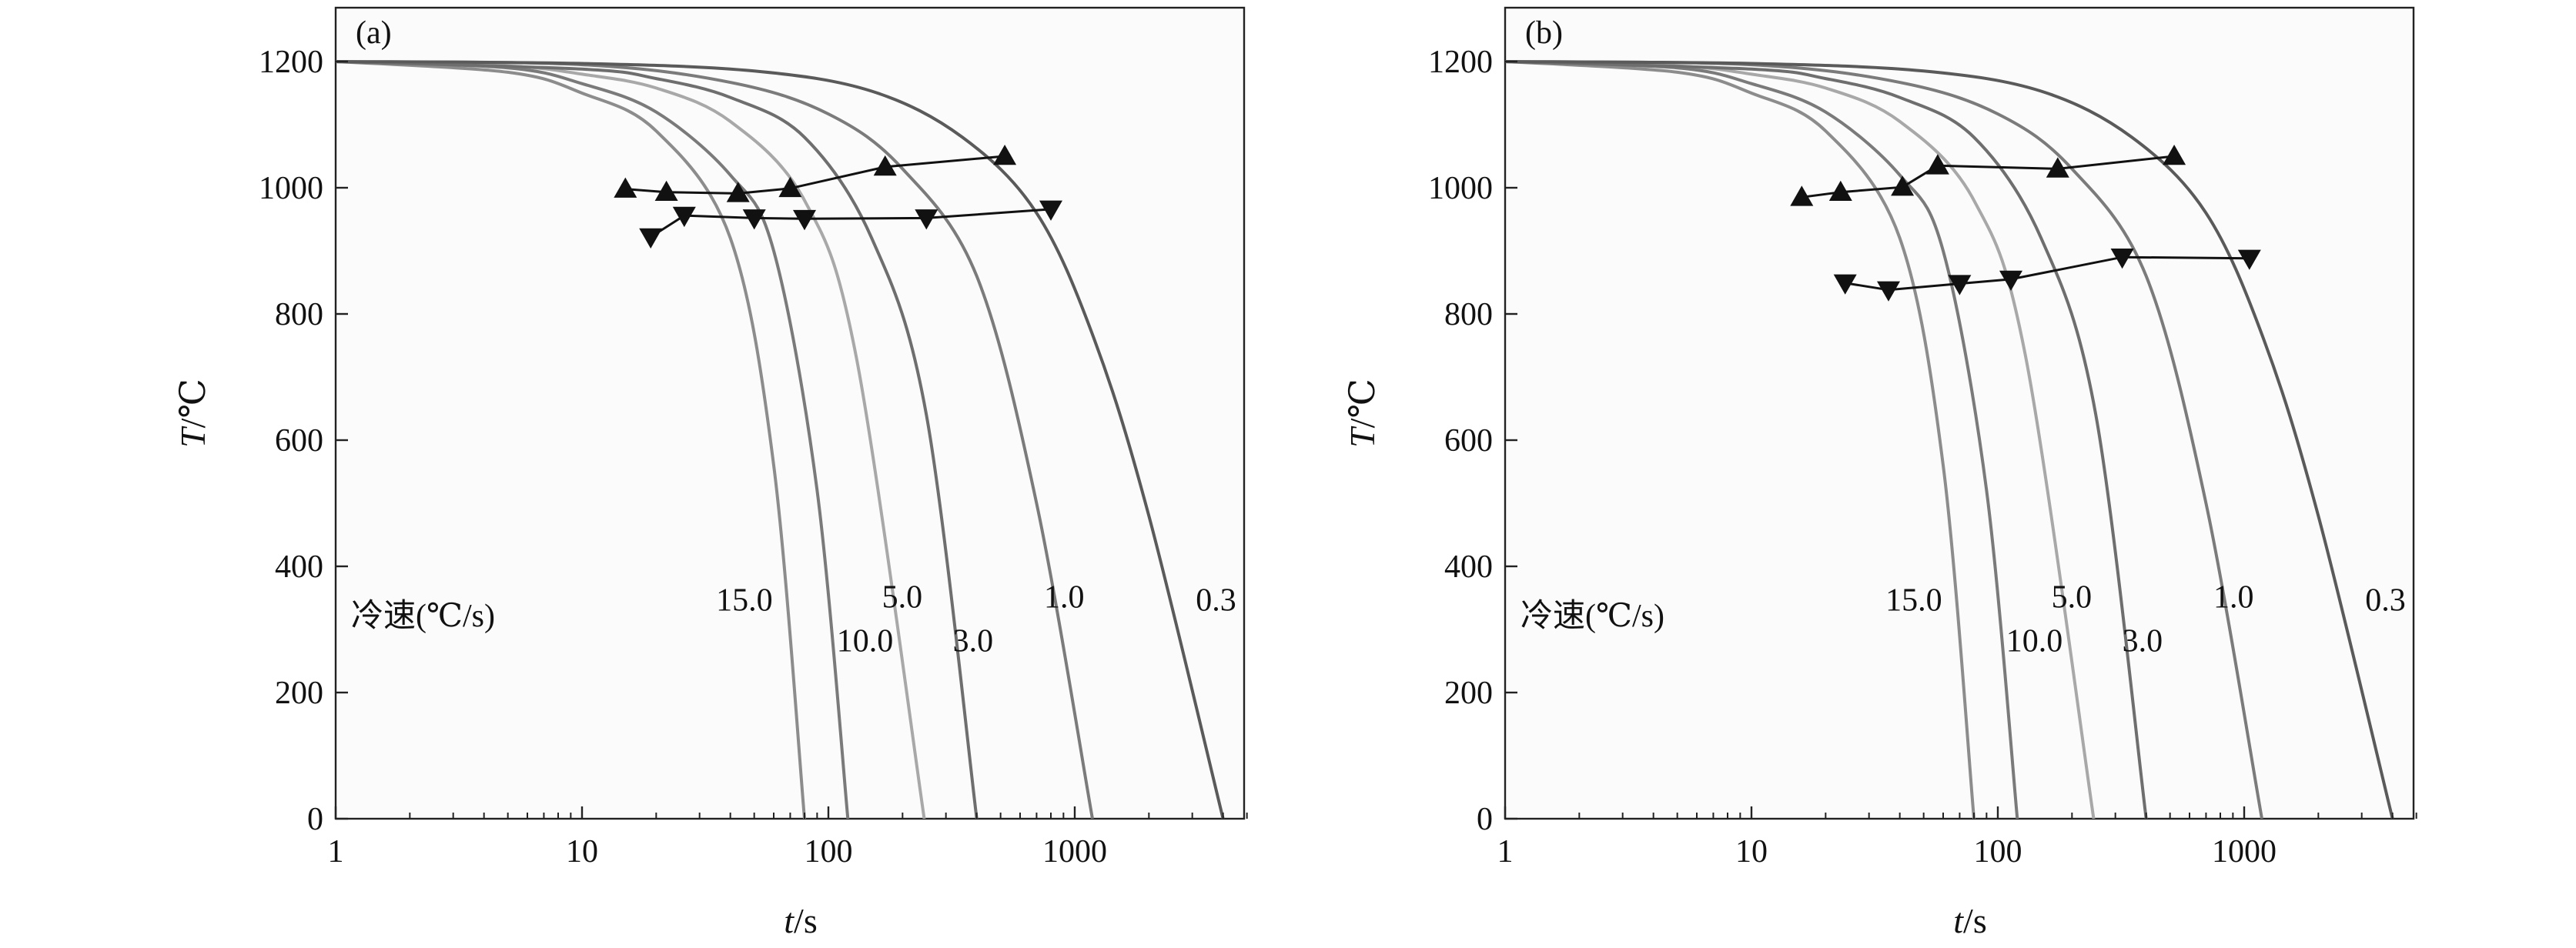  Describe the element at coordinates (2146, 619) in the screenshot. I see `cooling-rate-labels-b: 15.0 10.0 5.0 3.0 1.0 0.3` at that location.